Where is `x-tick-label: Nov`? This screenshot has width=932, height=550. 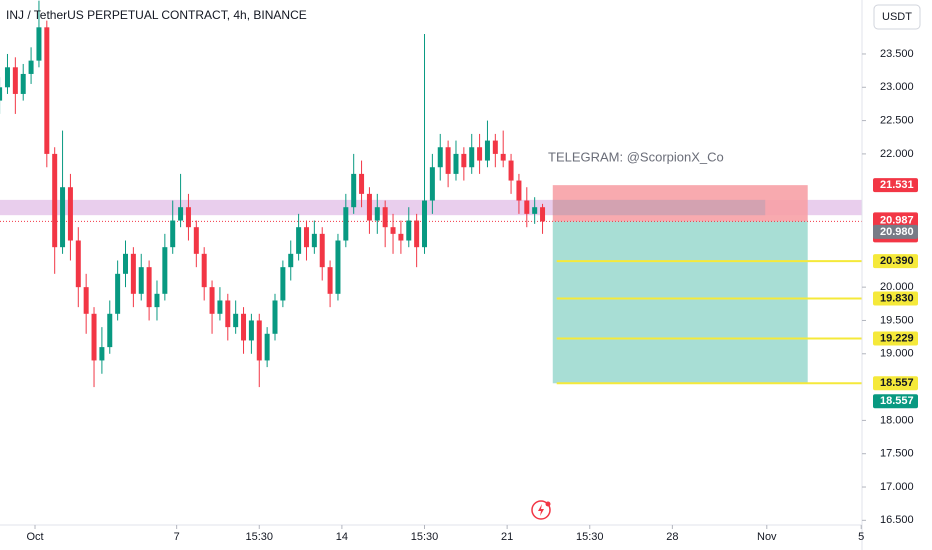 x-tick-label: Nov is located at coordinates (767, 537).